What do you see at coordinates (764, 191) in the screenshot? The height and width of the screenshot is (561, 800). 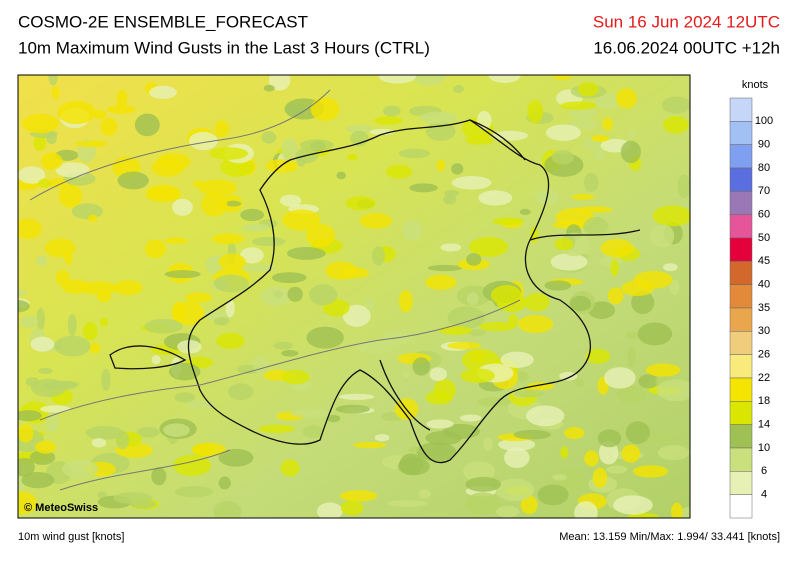 I see `colorbar-label: 70` at bounding box center [764, 191].